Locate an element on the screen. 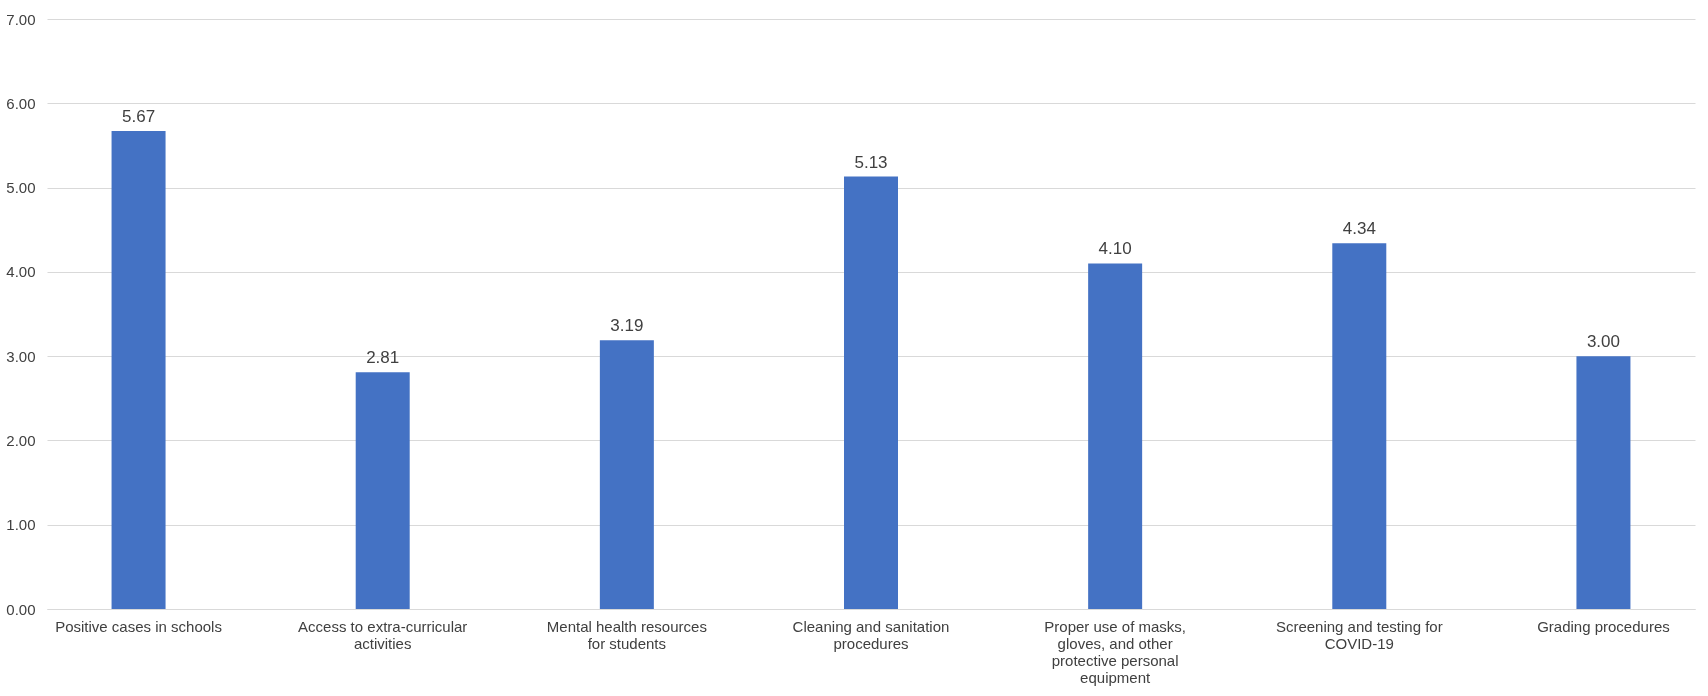  x-tick-label: Positive cases in schools is located at coordinates (138, 626).